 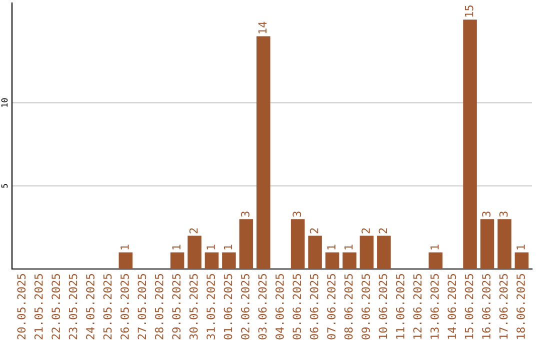 What do you see at coordinates (262, 28) in the screenshot?
I see `data-label: 14` at bounding box center [262, 28].